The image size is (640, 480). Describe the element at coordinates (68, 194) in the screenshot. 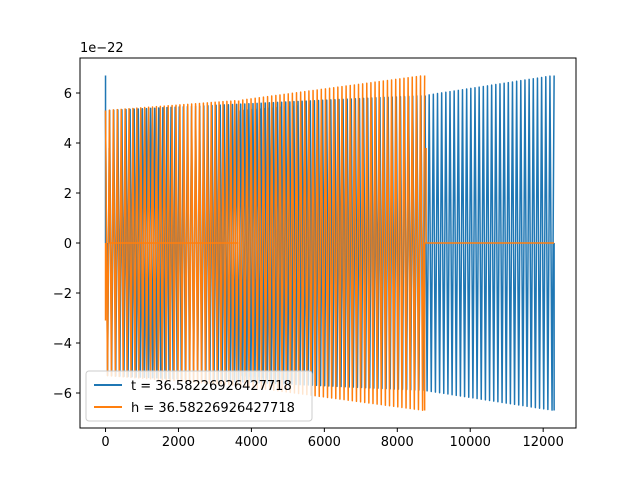

I see `y-tick-label: 2` at that location.